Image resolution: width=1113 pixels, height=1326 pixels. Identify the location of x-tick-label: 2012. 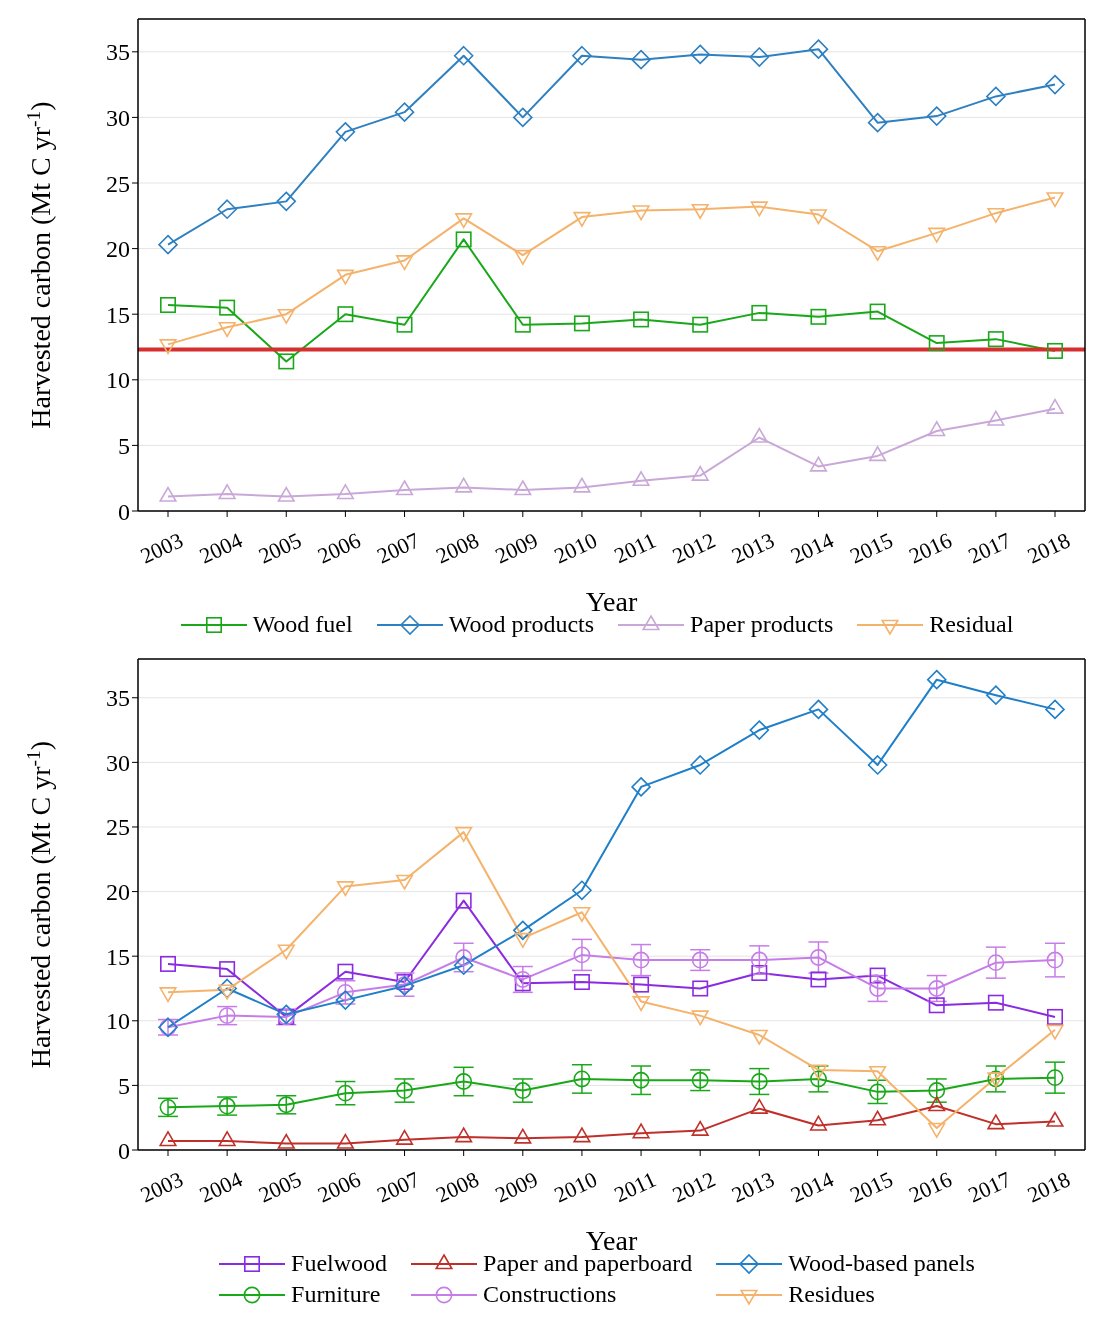
(694, 548).